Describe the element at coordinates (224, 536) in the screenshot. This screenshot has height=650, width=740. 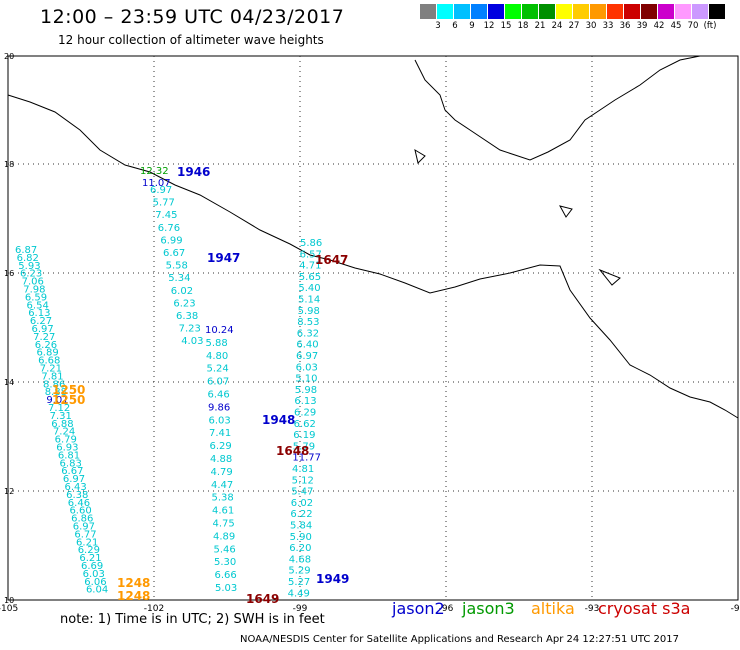
I see `wave-height-label: 4.89` at that location.